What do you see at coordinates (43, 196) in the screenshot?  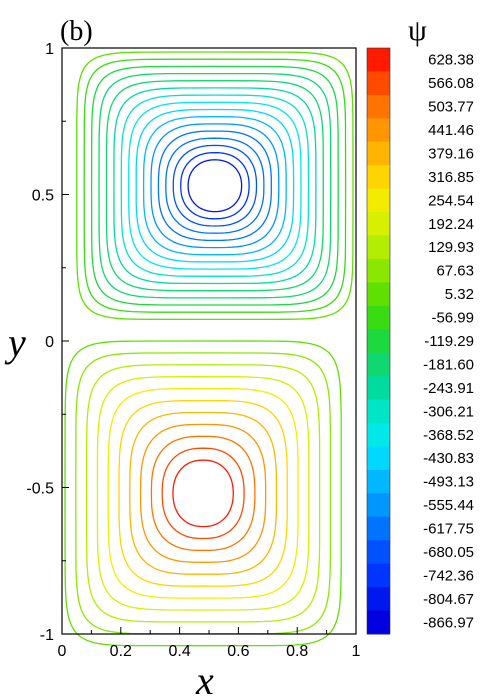 I see `y-tick-label: 0.5` at bounding box center [43, 196].